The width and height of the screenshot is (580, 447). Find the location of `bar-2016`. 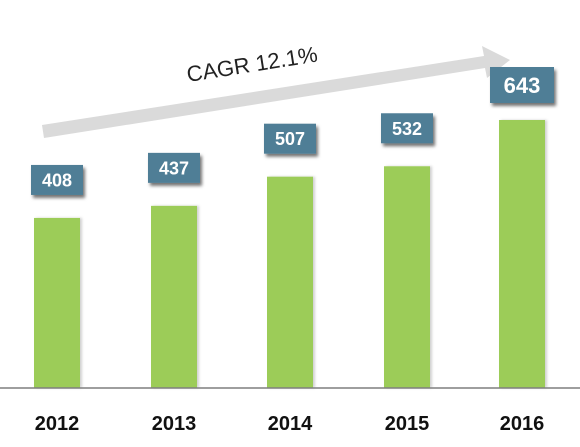

bar-2016 is located at coordinates (522, 254).